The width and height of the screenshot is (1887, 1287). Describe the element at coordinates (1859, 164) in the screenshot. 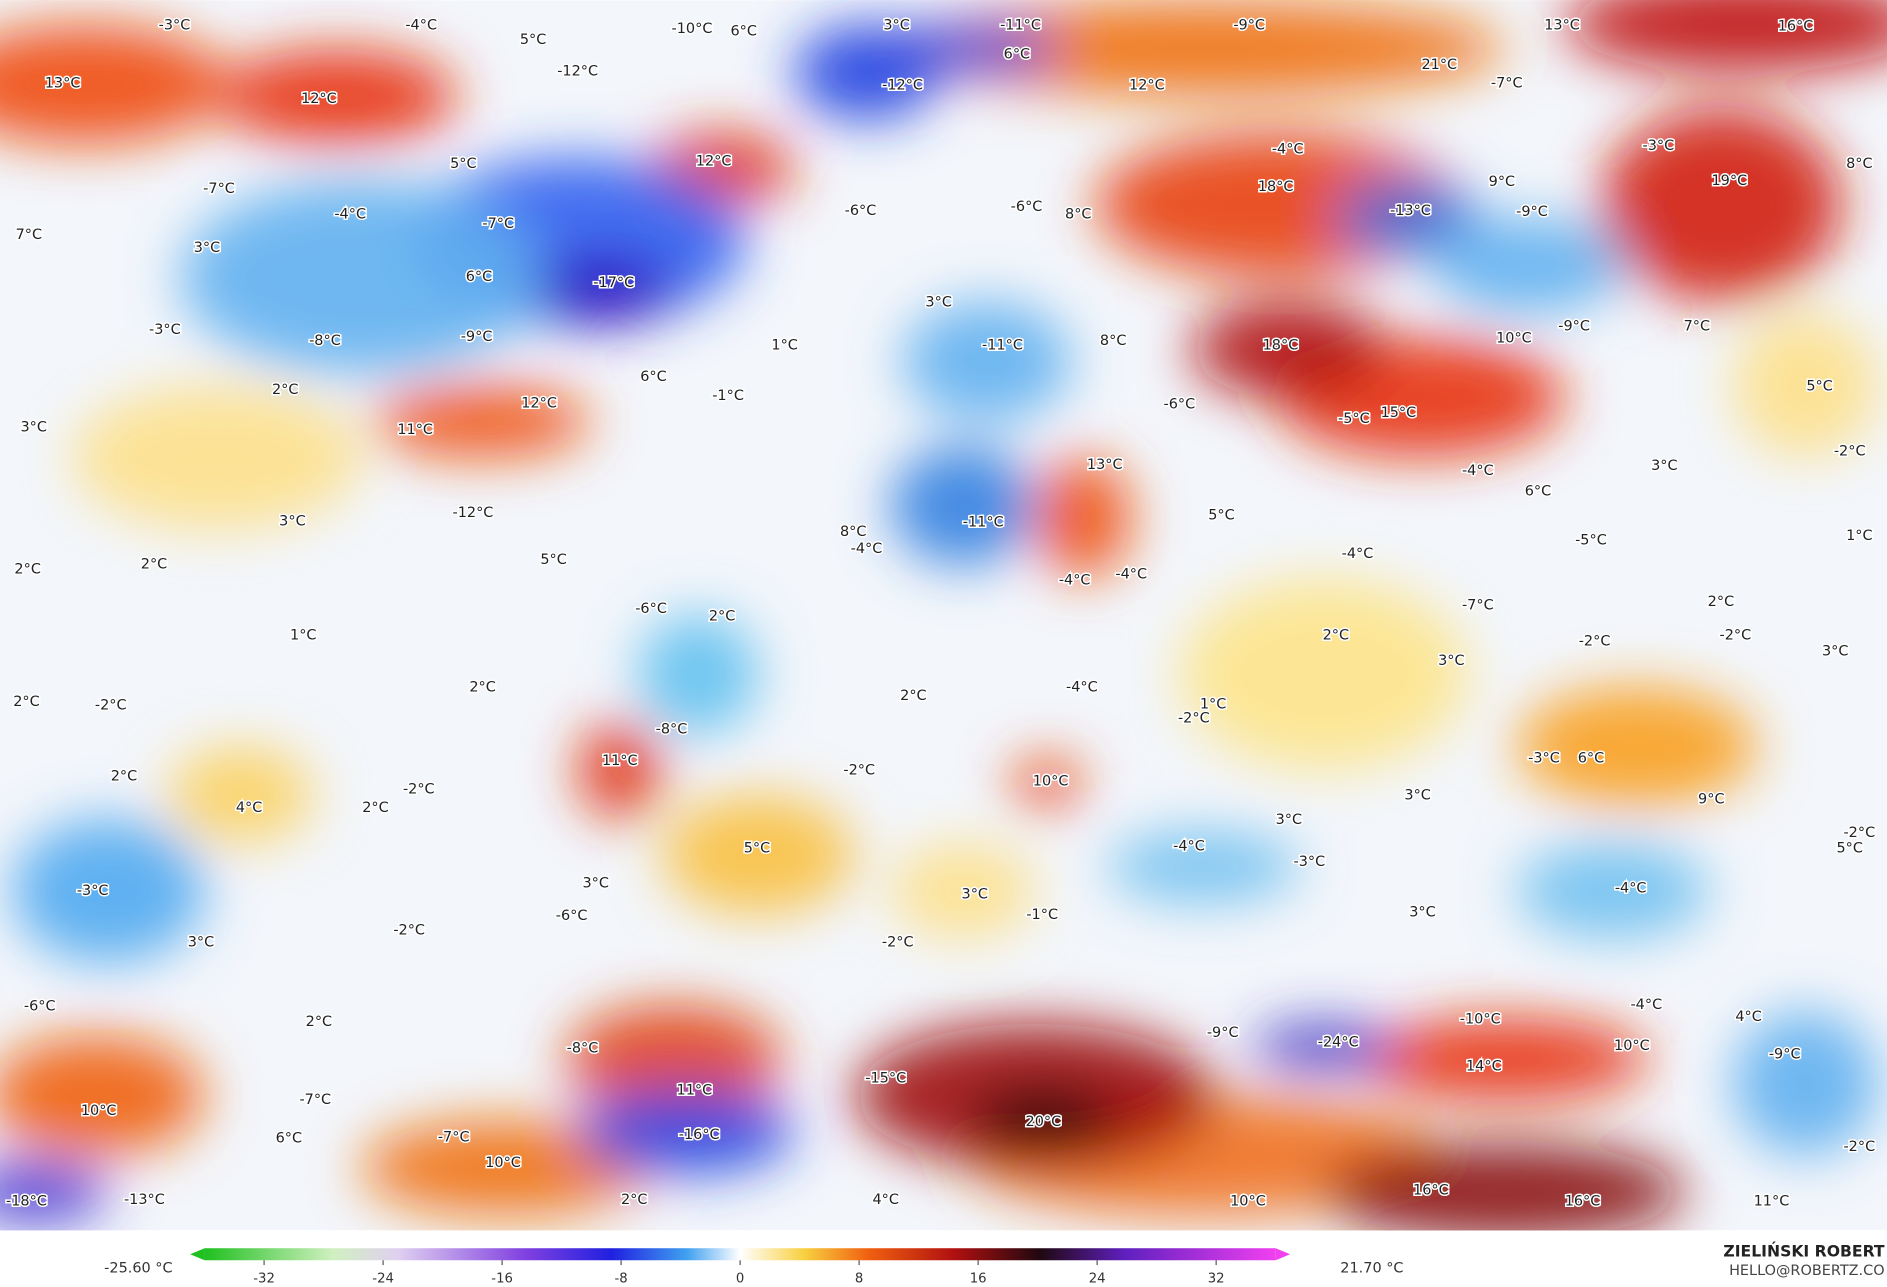

I see `temperature-label: 8°C` at that location.